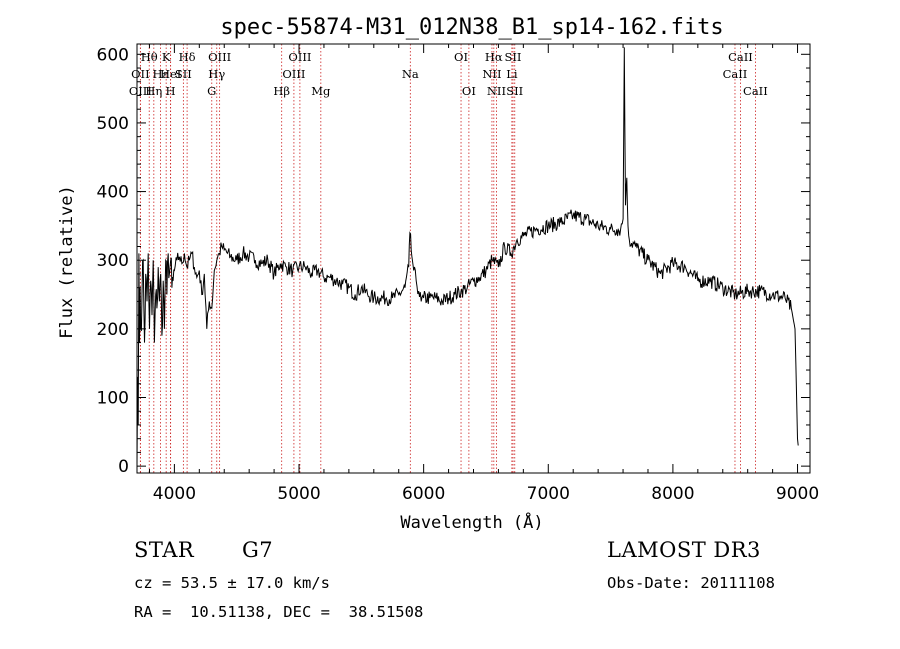 This screenshot has width=900, height=649. Describe the element at coordinates (113, 55) in the screenshot. I see `y-tick-label-6: 600` at that location.